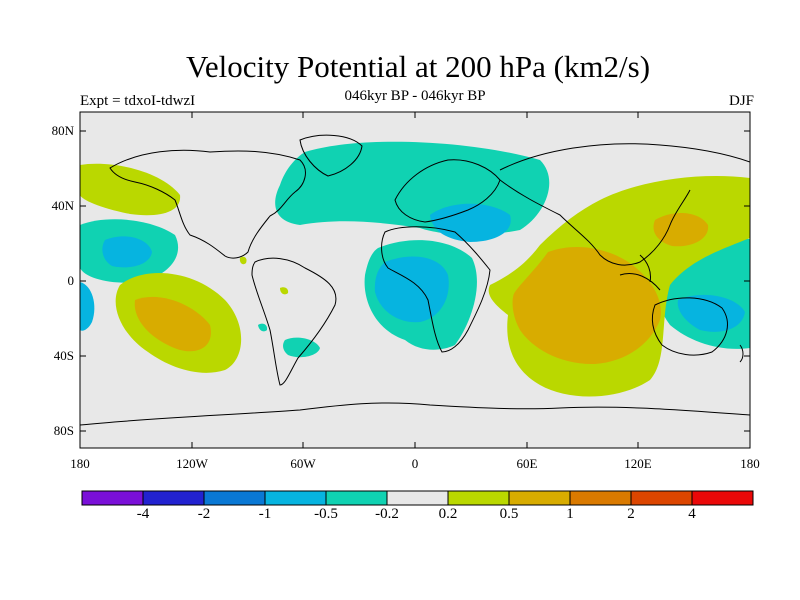 The height and width of the screenshot is (600, 800). I want to click on coast-antarctica, so click(415, 414).